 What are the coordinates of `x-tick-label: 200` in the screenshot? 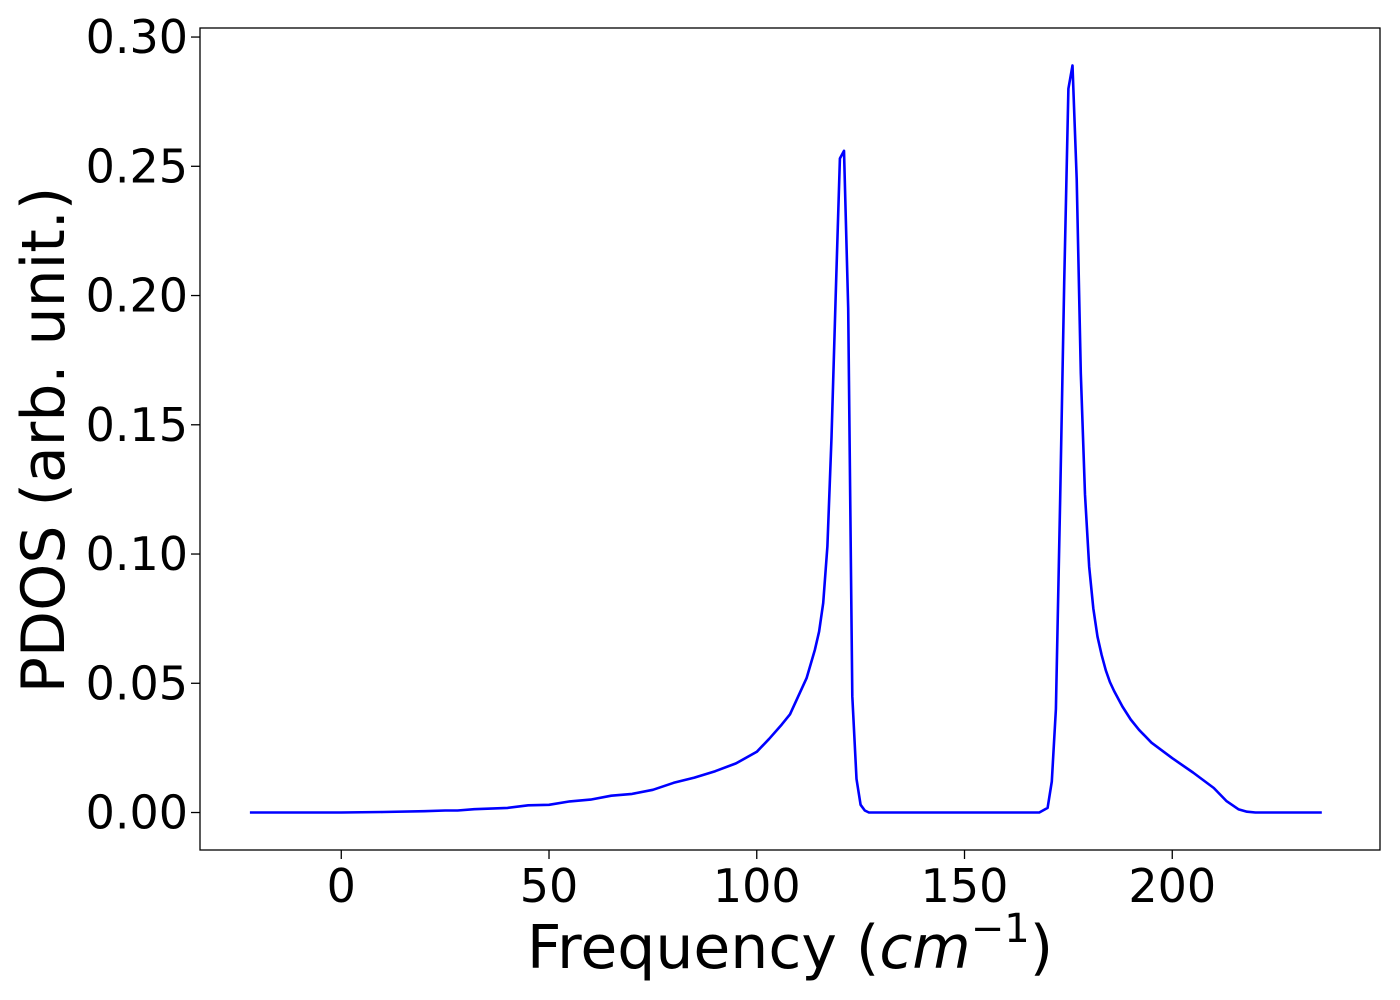 It's located at (1172, 886).